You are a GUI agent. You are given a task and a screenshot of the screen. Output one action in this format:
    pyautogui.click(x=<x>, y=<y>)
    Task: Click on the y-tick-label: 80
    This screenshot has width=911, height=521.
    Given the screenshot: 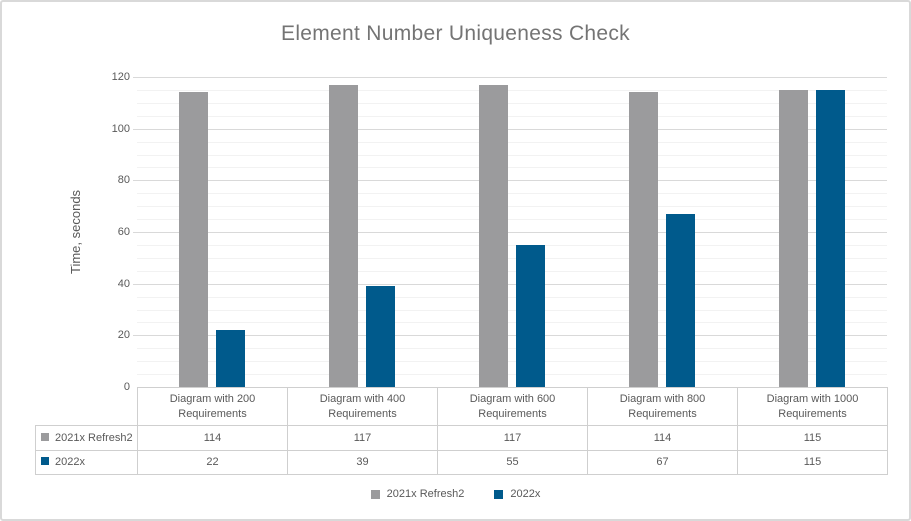 What is the action you would take?
    pyautogui.click(x=123, y=180)
    